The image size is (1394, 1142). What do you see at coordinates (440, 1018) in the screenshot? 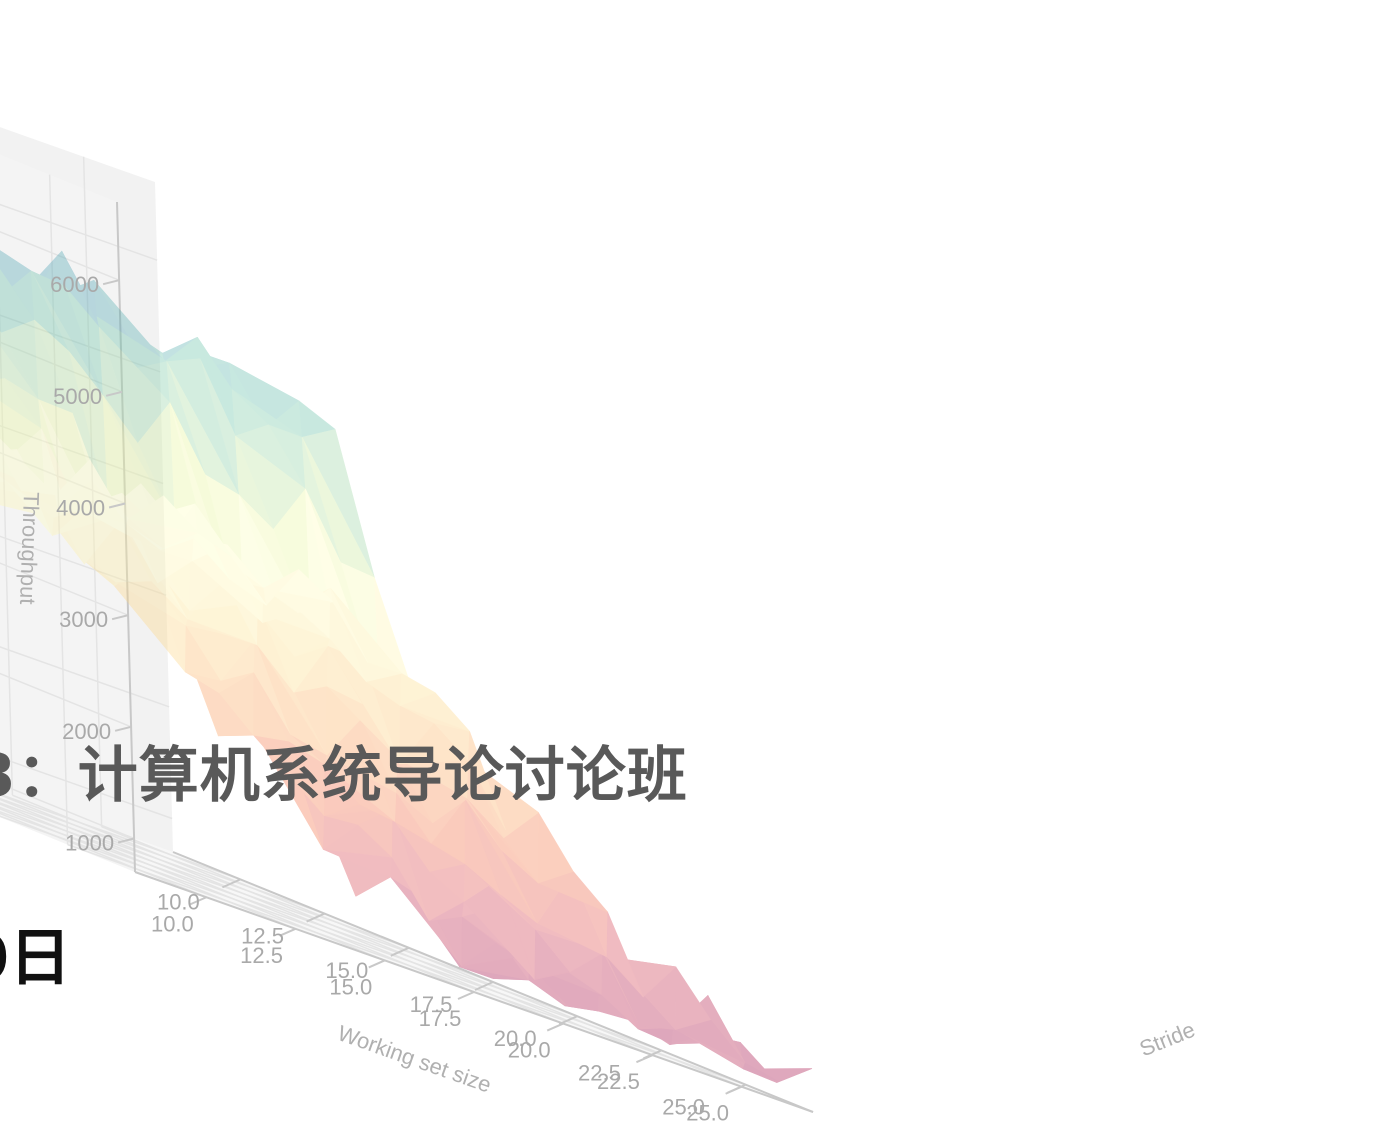
I see `x-tick-label: 17.5` at bounding box center [440, 1018].